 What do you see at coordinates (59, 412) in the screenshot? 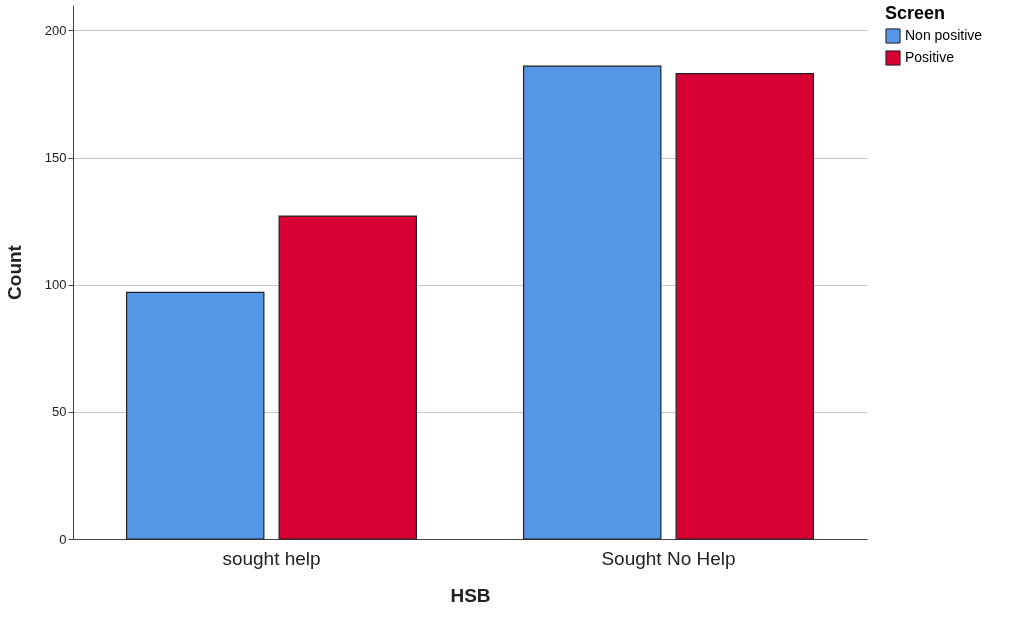
I see `y-tick-label: 50` at bounding box center [59, 412].